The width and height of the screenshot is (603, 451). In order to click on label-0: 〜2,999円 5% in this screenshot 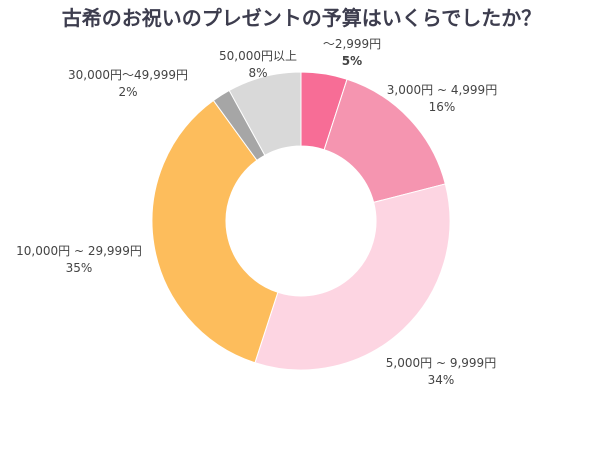, I will do `click(352, 52)`.